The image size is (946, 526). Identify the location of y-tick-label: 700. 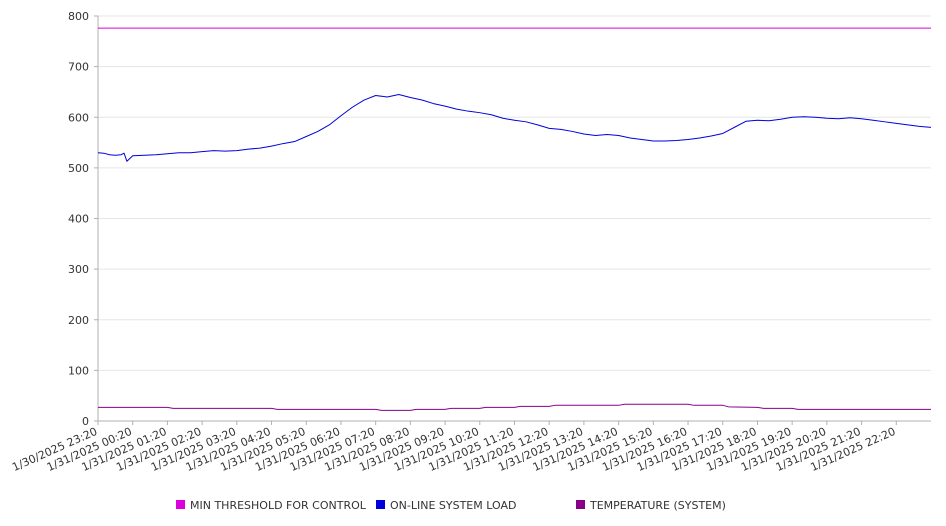
(78, 67).